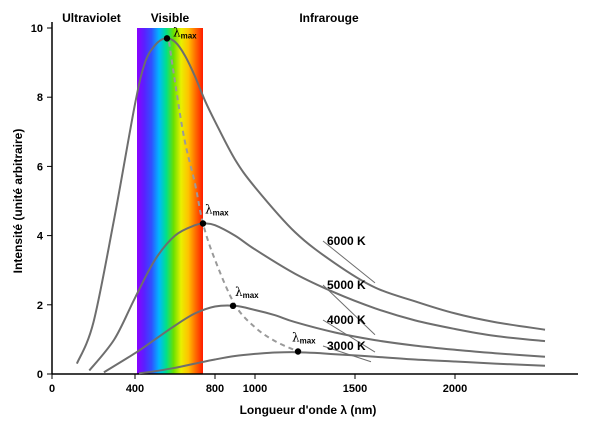  What do you see at coordinates (40, 98) in the screenshot?
I see `y-tick-label-4: 8` at bounding box center [40, 98].